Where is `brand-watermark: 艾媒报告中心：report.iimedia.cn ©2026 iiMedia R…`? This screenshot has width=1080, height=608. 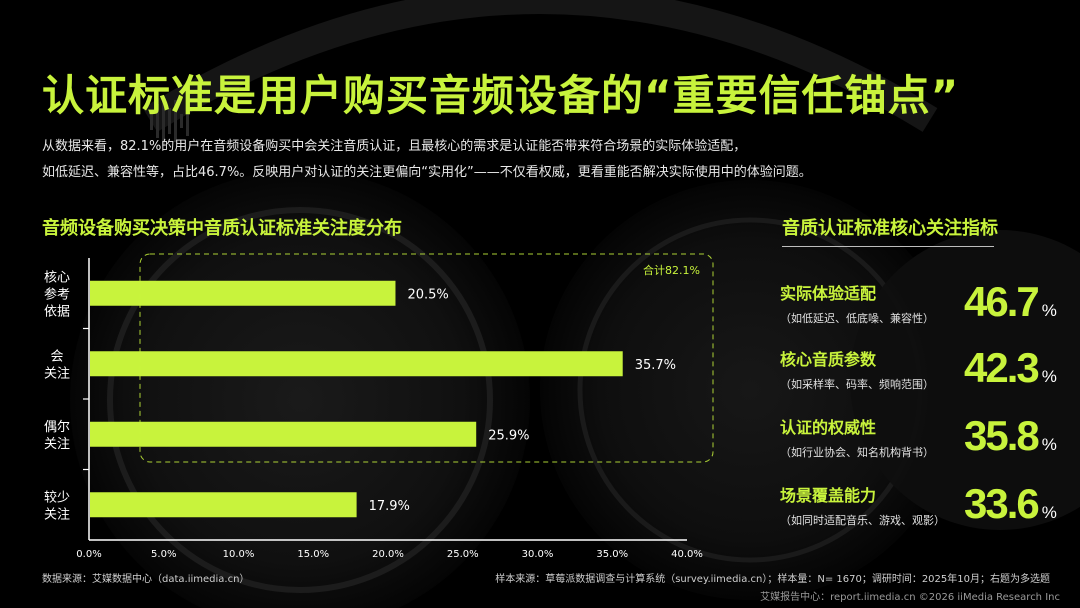 brand-watermark: 艾媒报告中心：report.iimedia.cn ©2026 iiMedia R… is located at coordinates (910, 597).